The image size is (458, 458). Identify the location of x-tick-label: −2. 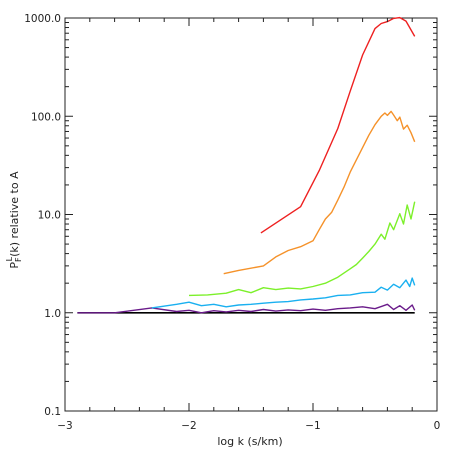
(188, 426).